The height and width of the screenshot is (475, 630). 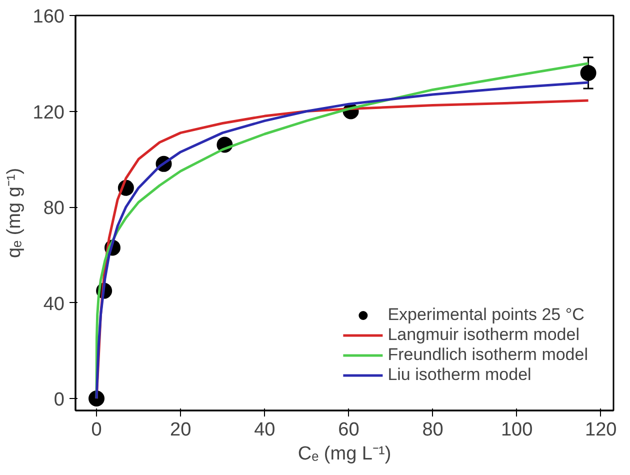 I want to click on y-tick-label: 120, so click(x=48, y=113).